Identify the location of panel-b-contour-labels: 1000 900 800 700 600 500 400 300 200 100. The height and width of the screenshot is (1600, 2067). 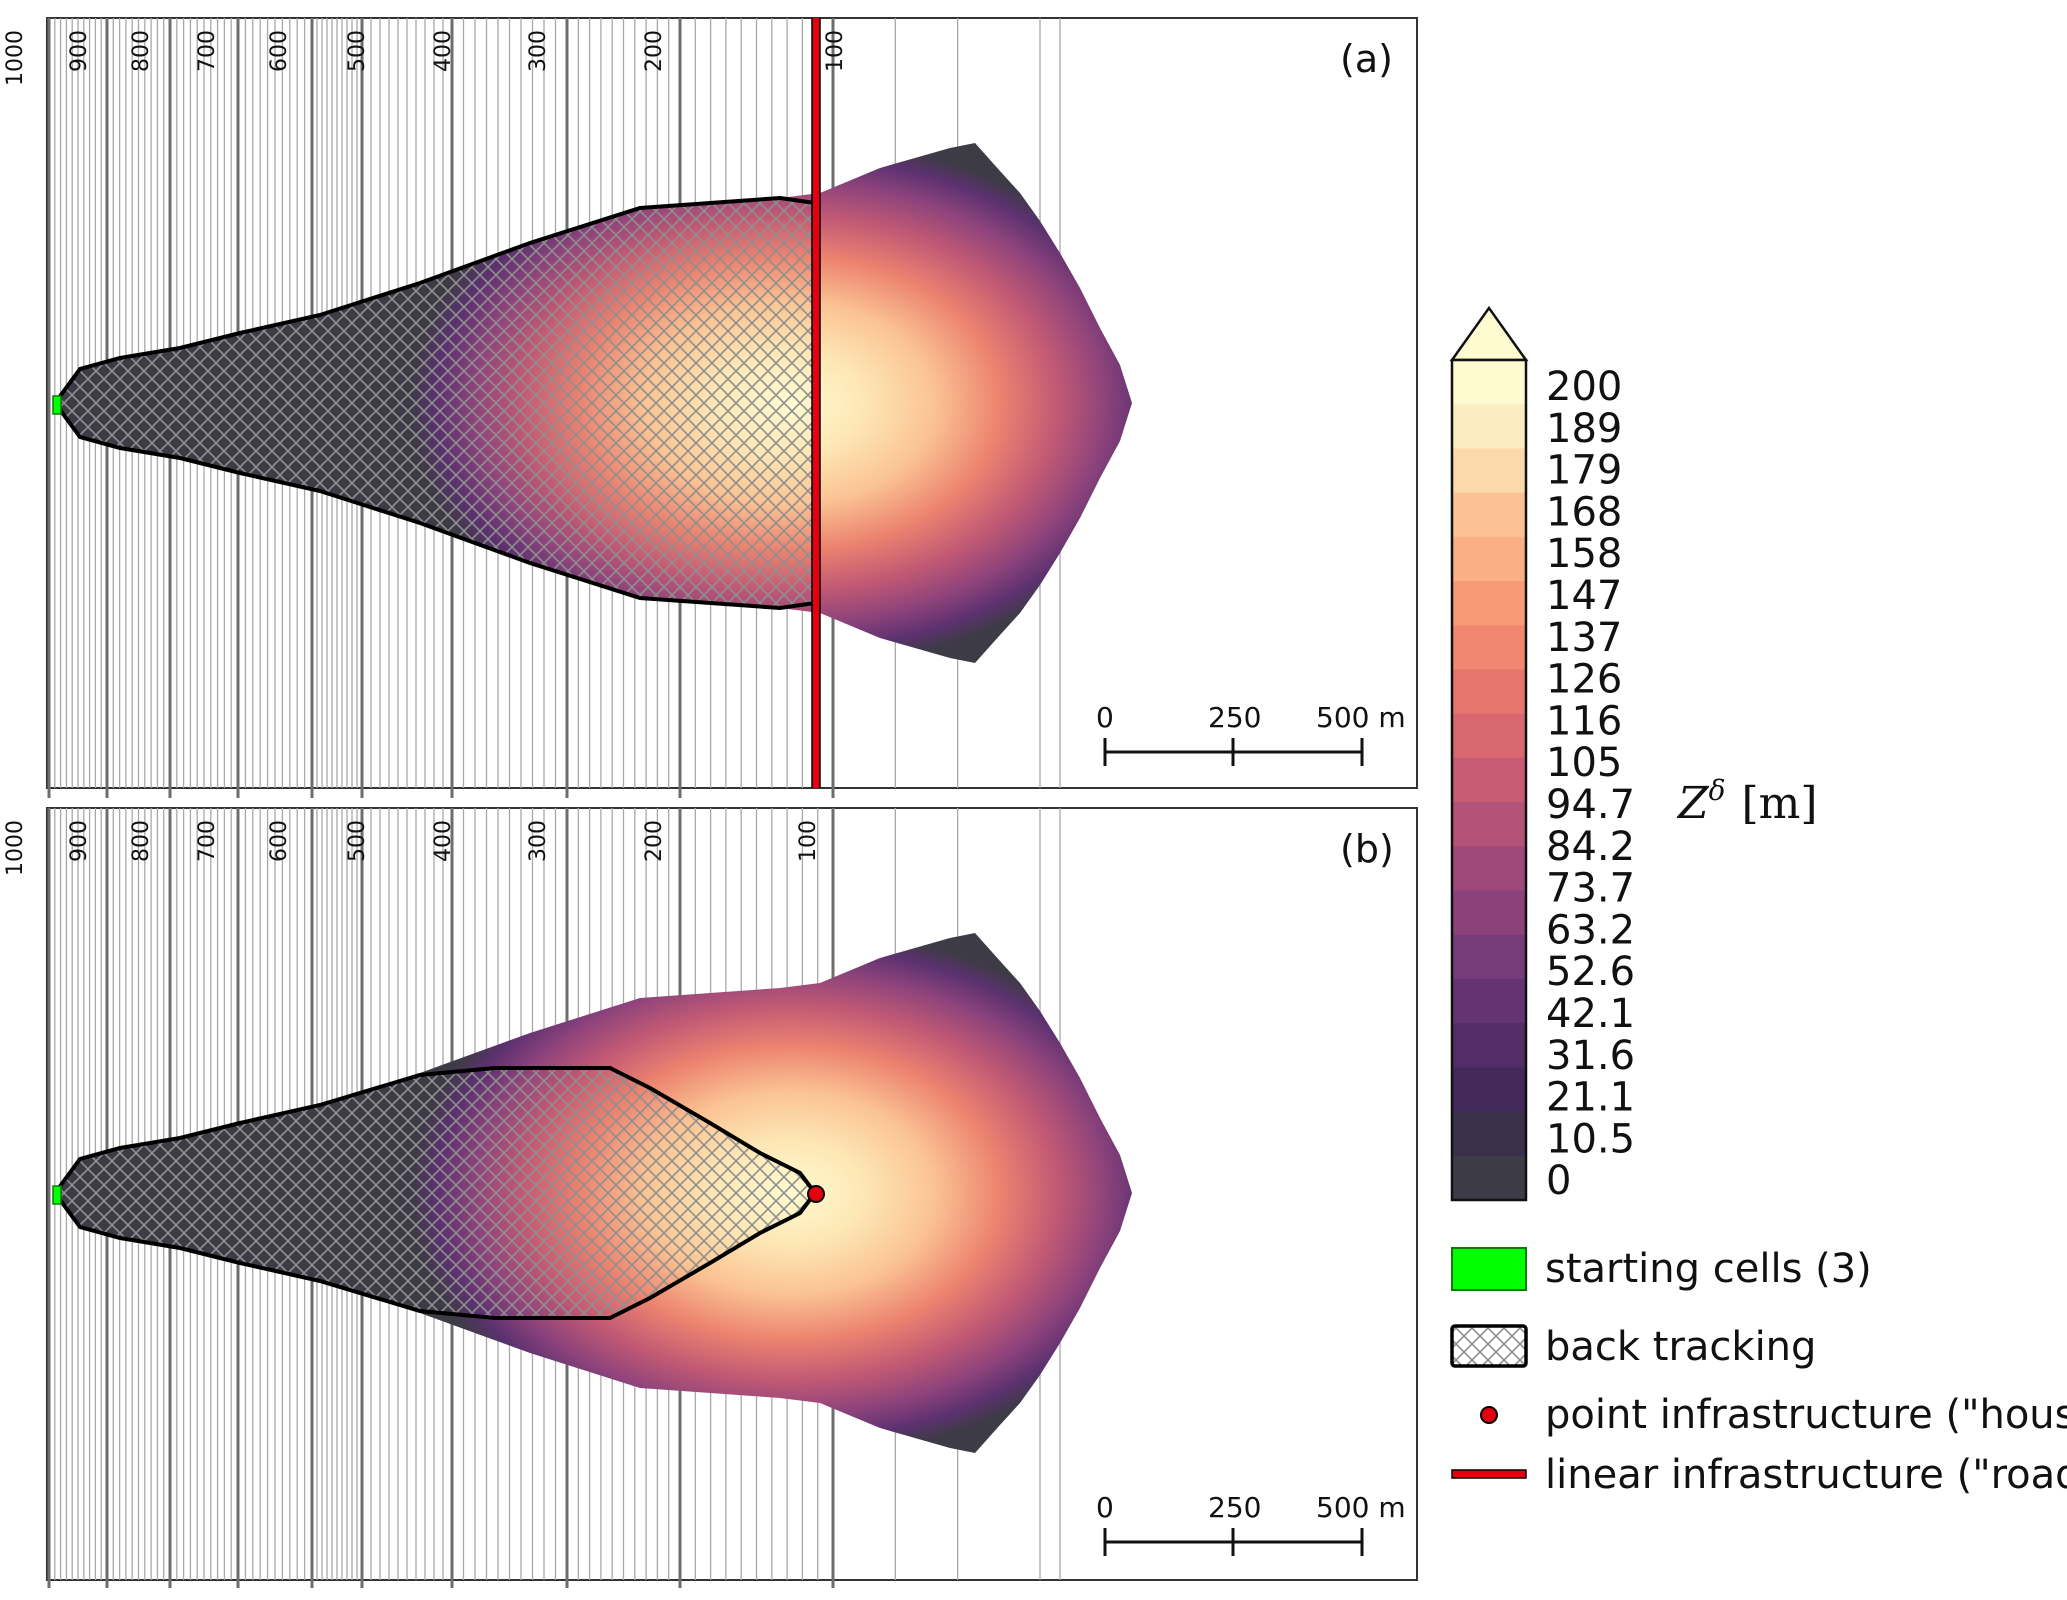
(412, 848).